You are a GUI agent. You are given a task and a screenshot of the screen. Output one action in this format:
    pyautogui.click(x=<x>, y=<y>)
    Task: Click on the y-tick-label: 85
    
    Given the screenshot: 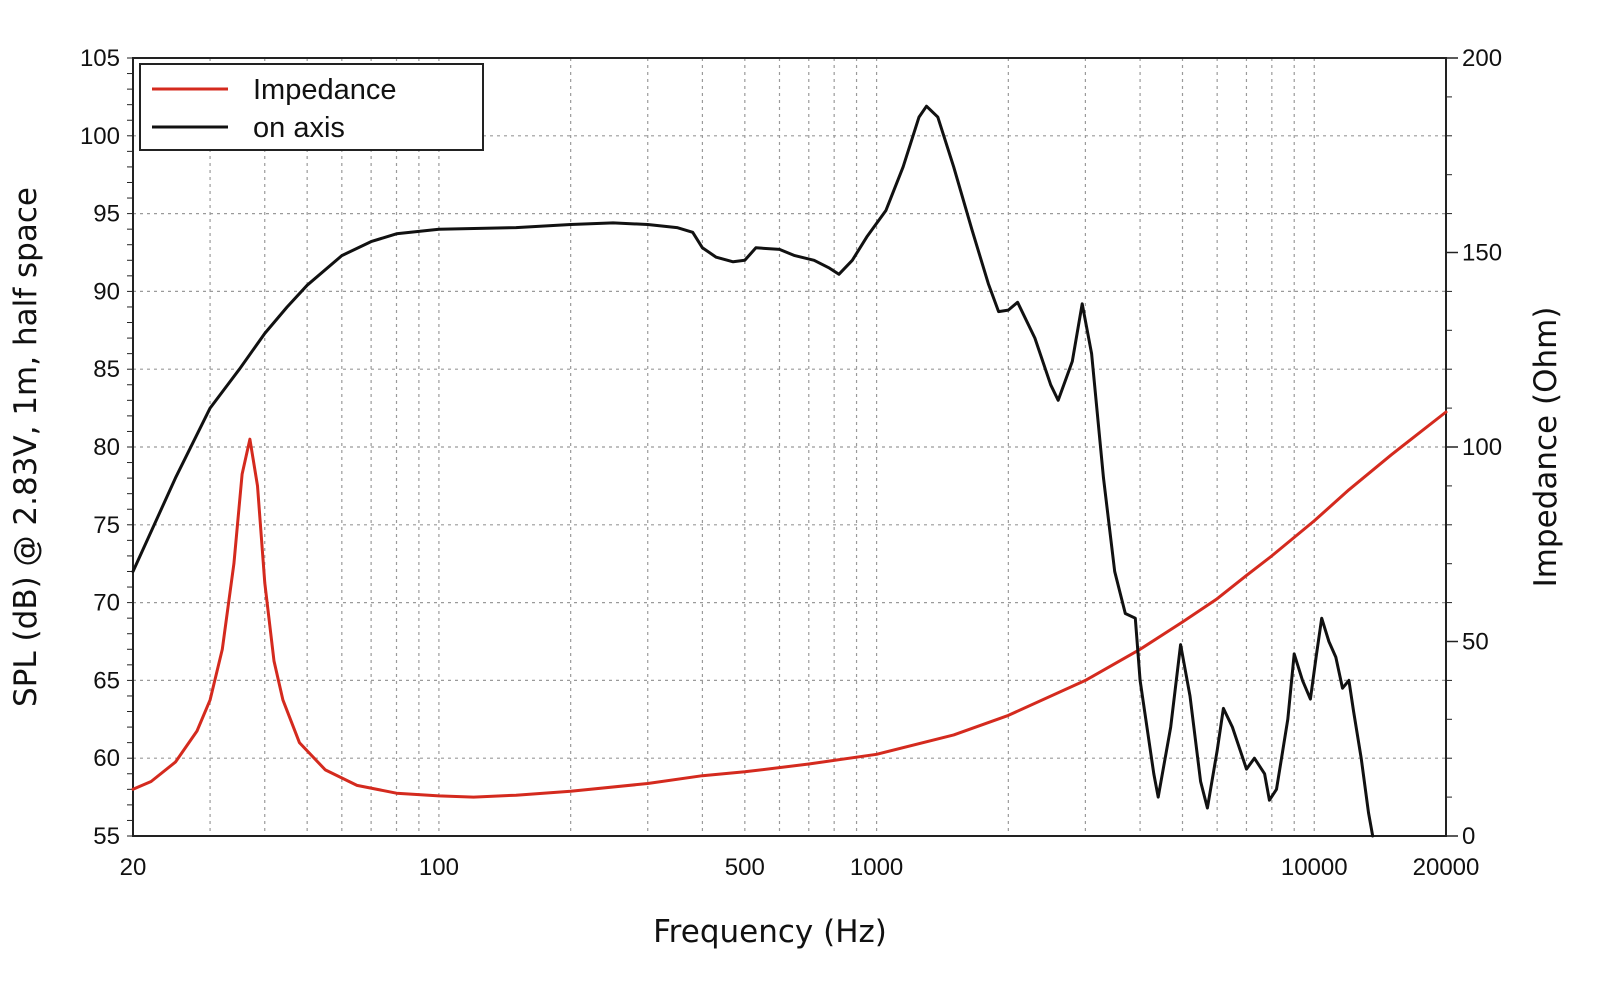 What is the action you would take?
    pyautogui.click(x=106, y=369)
    